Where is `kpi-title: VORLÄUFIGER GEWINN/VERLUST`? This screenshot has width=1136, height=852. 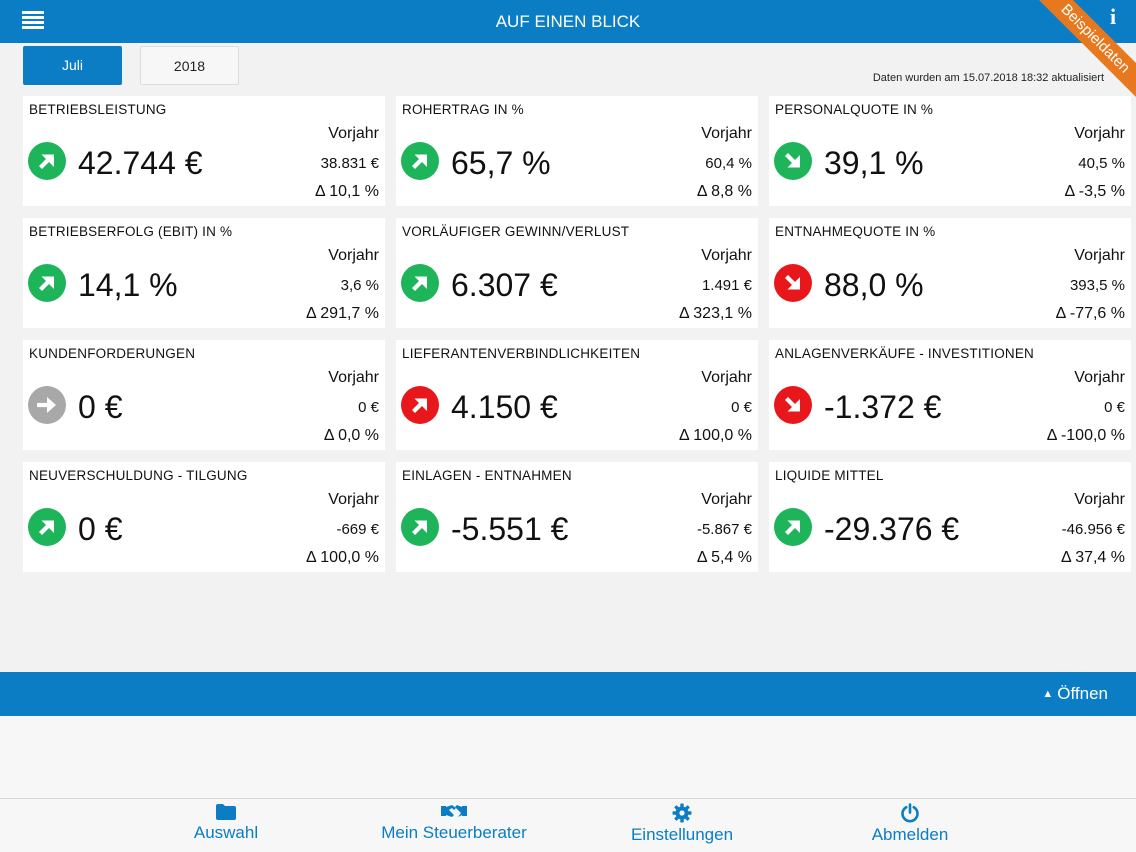
kpi-title: VORLÄUFIGER GEWINN/VERLUST is located at coordinates (516, 231).